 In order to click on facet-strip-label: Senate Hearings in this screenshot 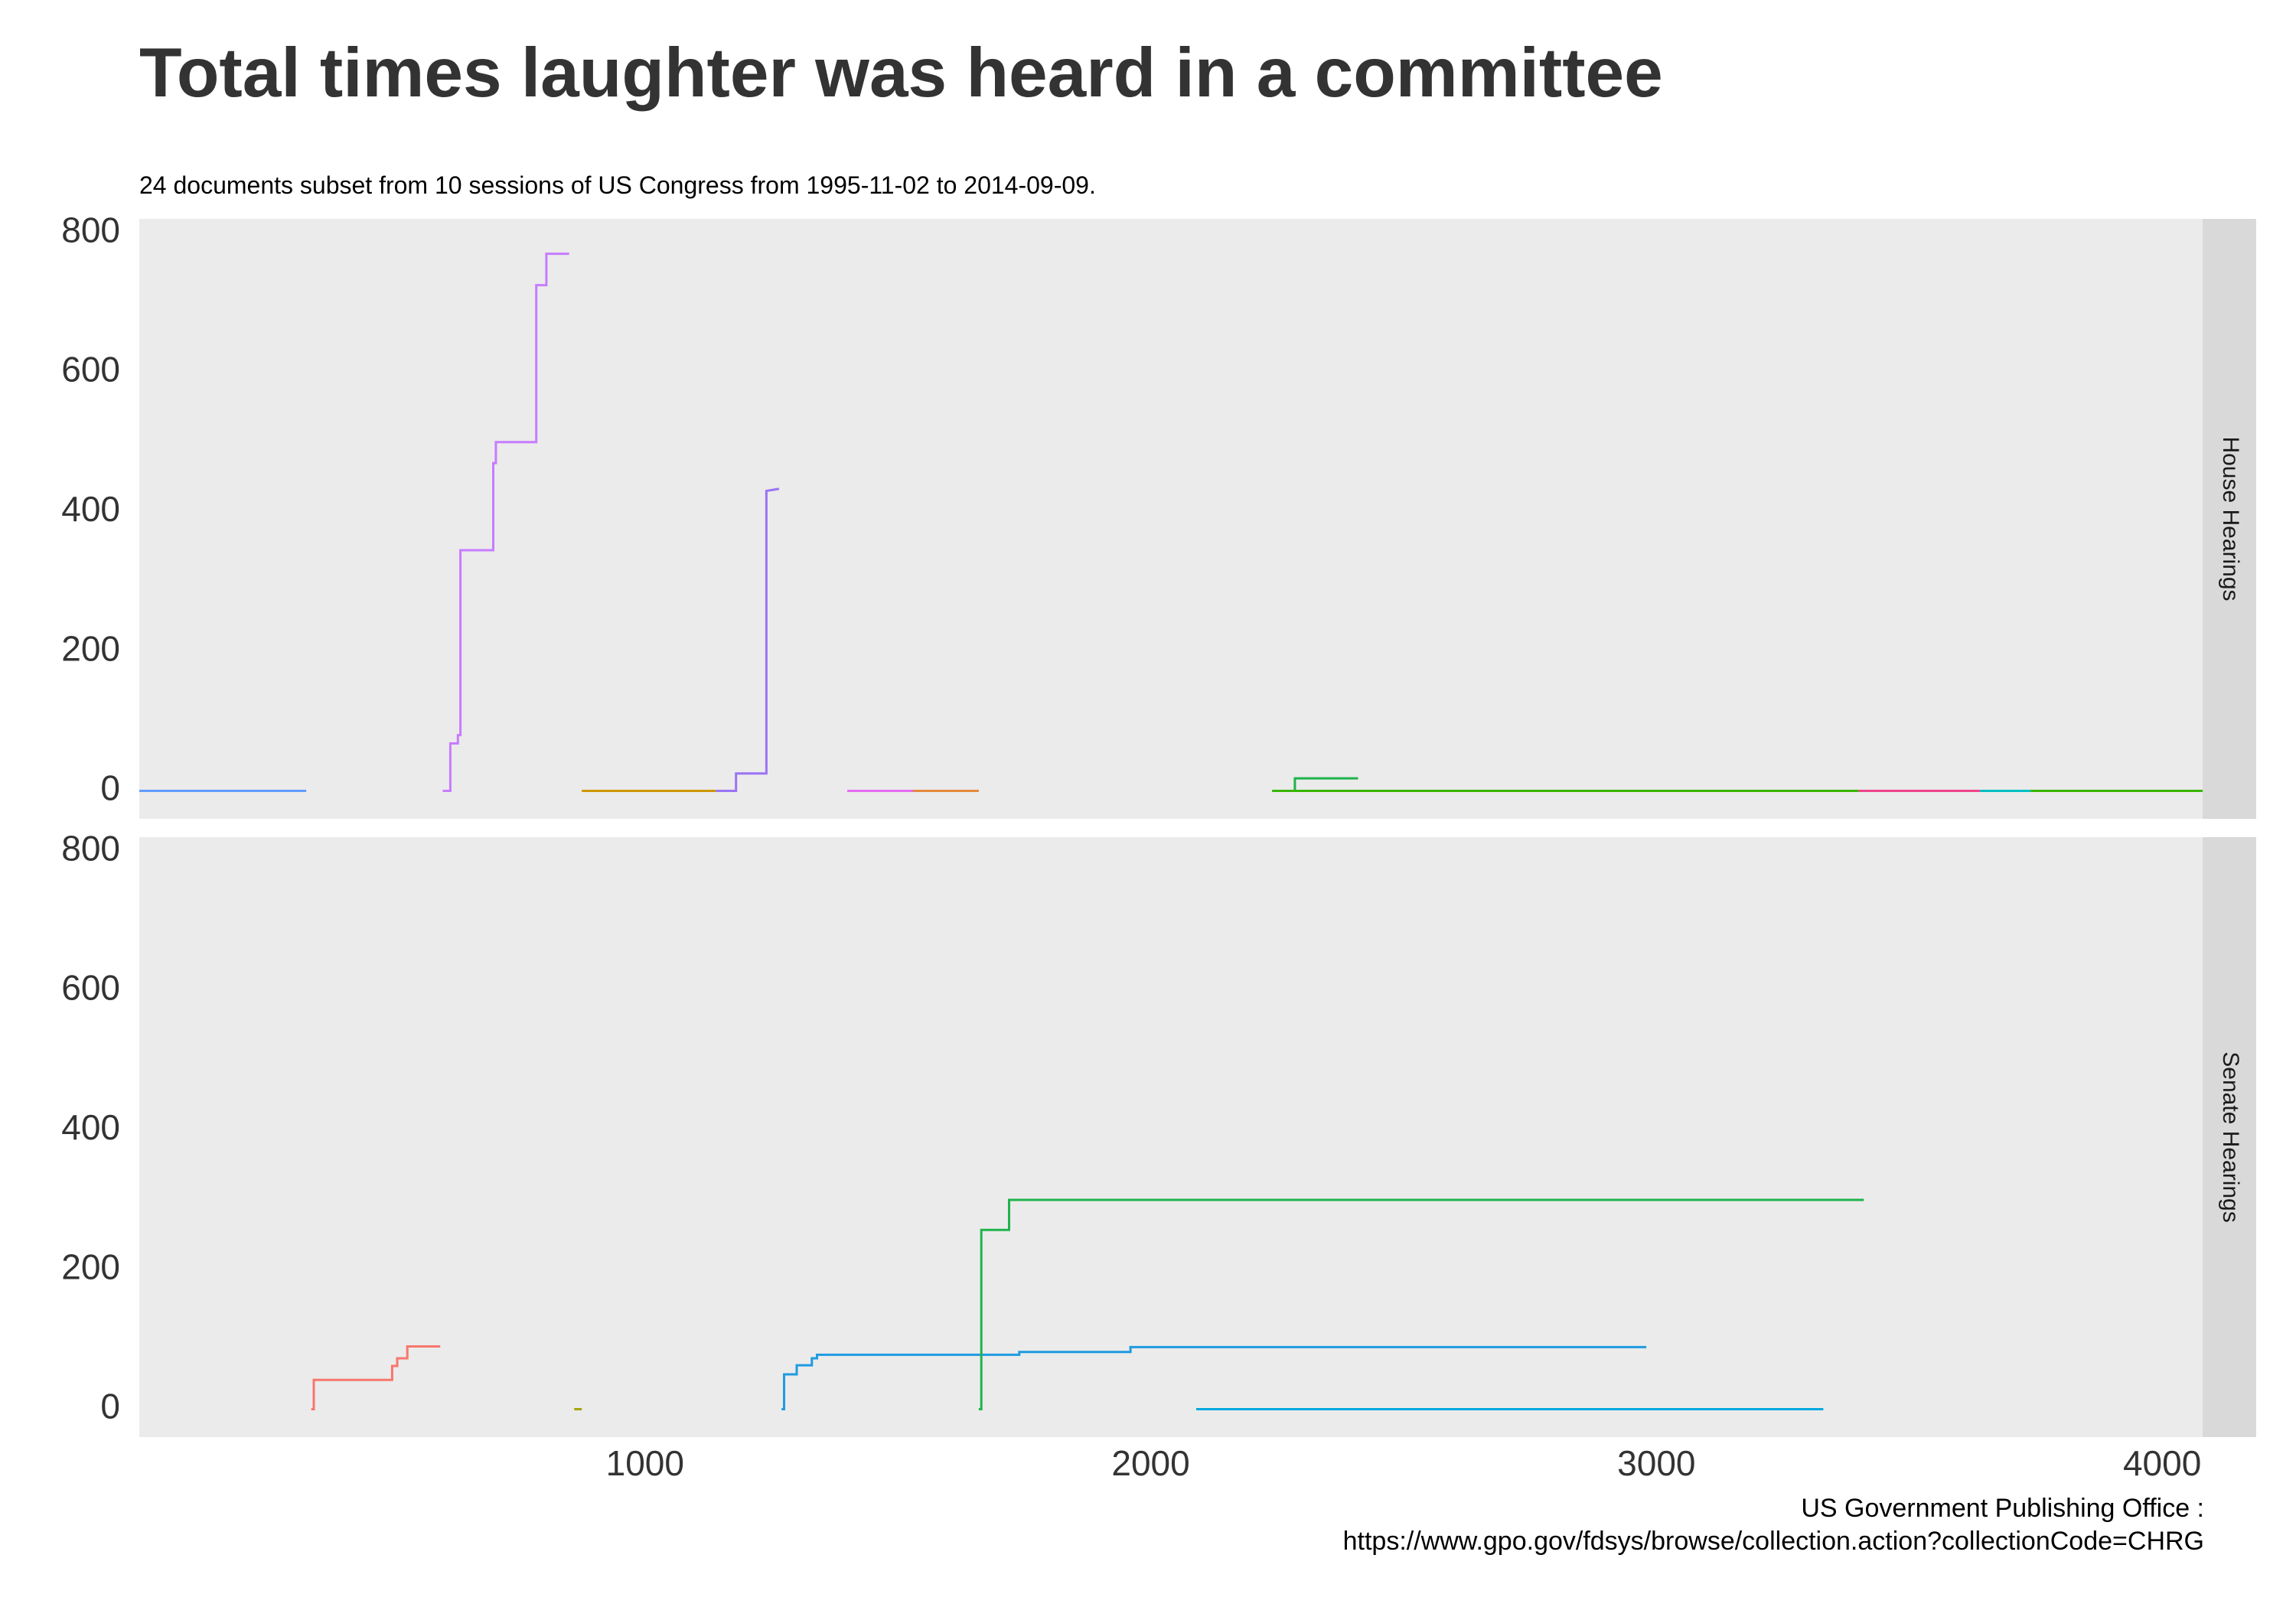, I will do `click(2230, 1136)`.